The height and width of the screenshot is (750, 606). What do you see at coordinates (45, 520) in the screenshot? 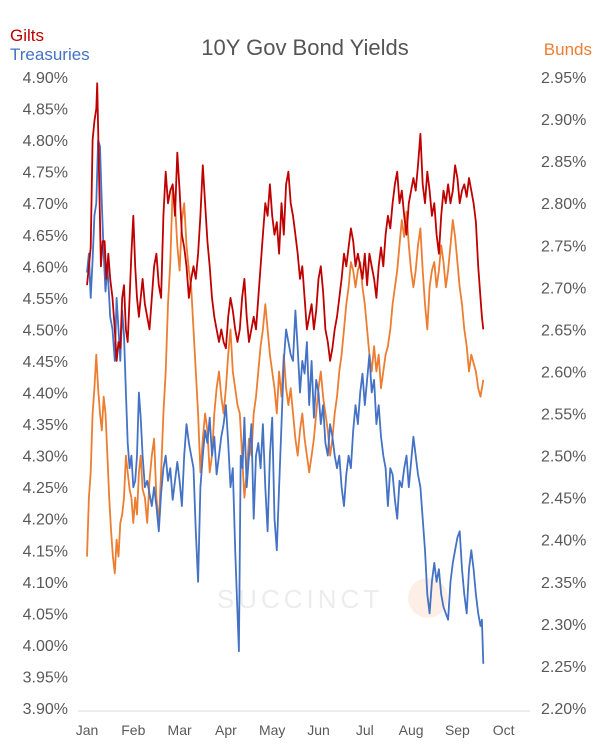
I see `left-tick-label: 4.20%` at bounding box center [45, 520].